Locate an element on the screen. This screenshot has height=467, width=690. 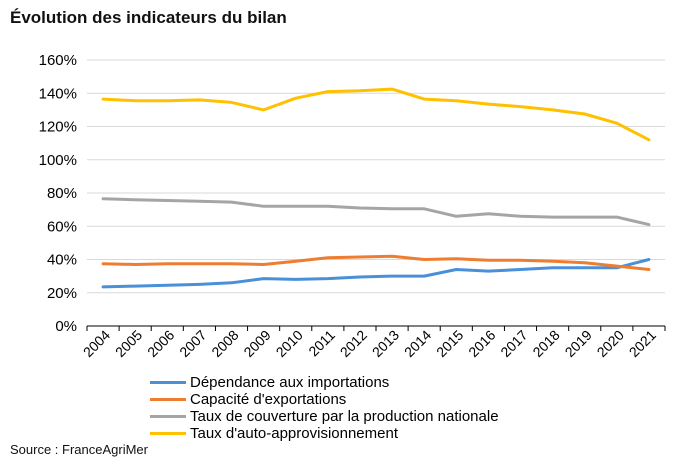
y-tick-label: 160% is located at coordinates (58, 60).